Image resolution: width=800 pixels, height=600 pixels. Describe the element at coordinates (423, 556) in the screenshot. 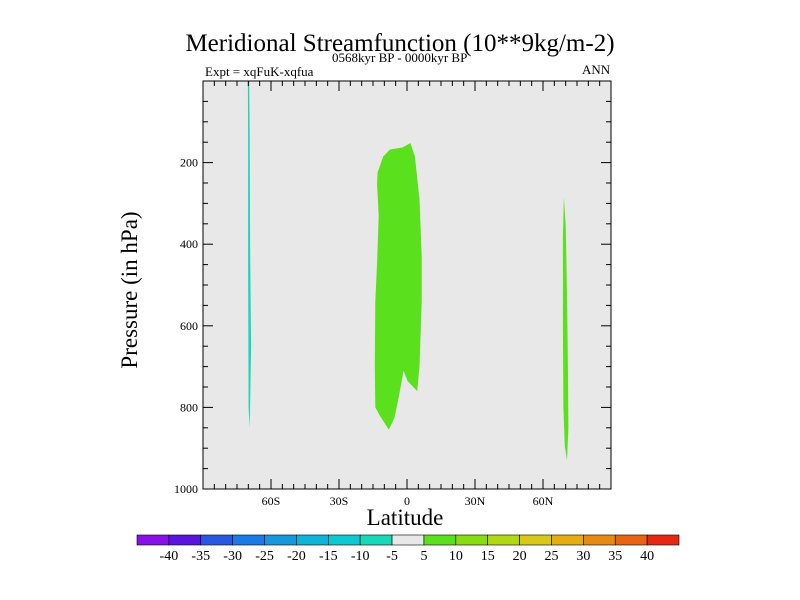

I see `colorbar-label: 5` at that location.